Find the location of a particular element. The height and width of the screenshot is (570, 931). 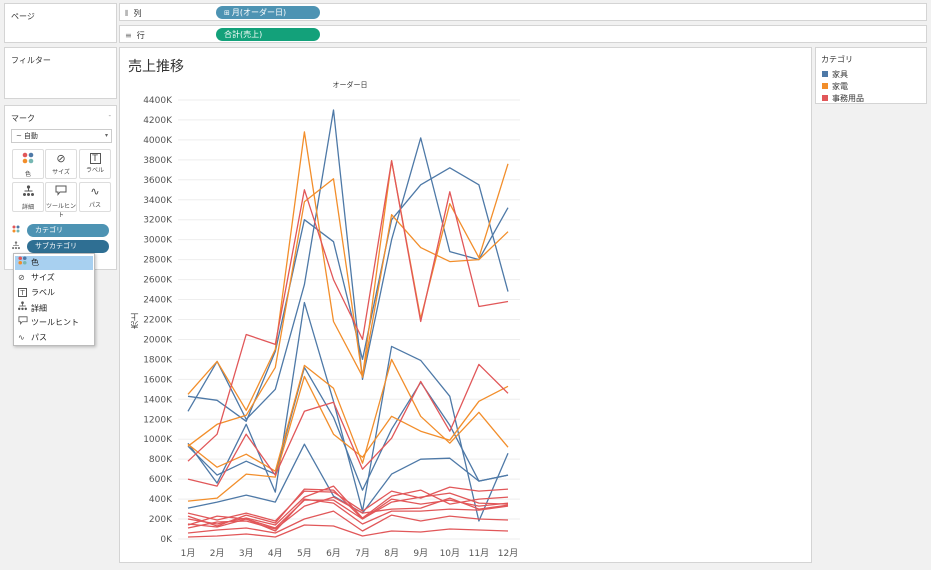

tooltip-button: ツールヒント is located at coordinates (61, 200).